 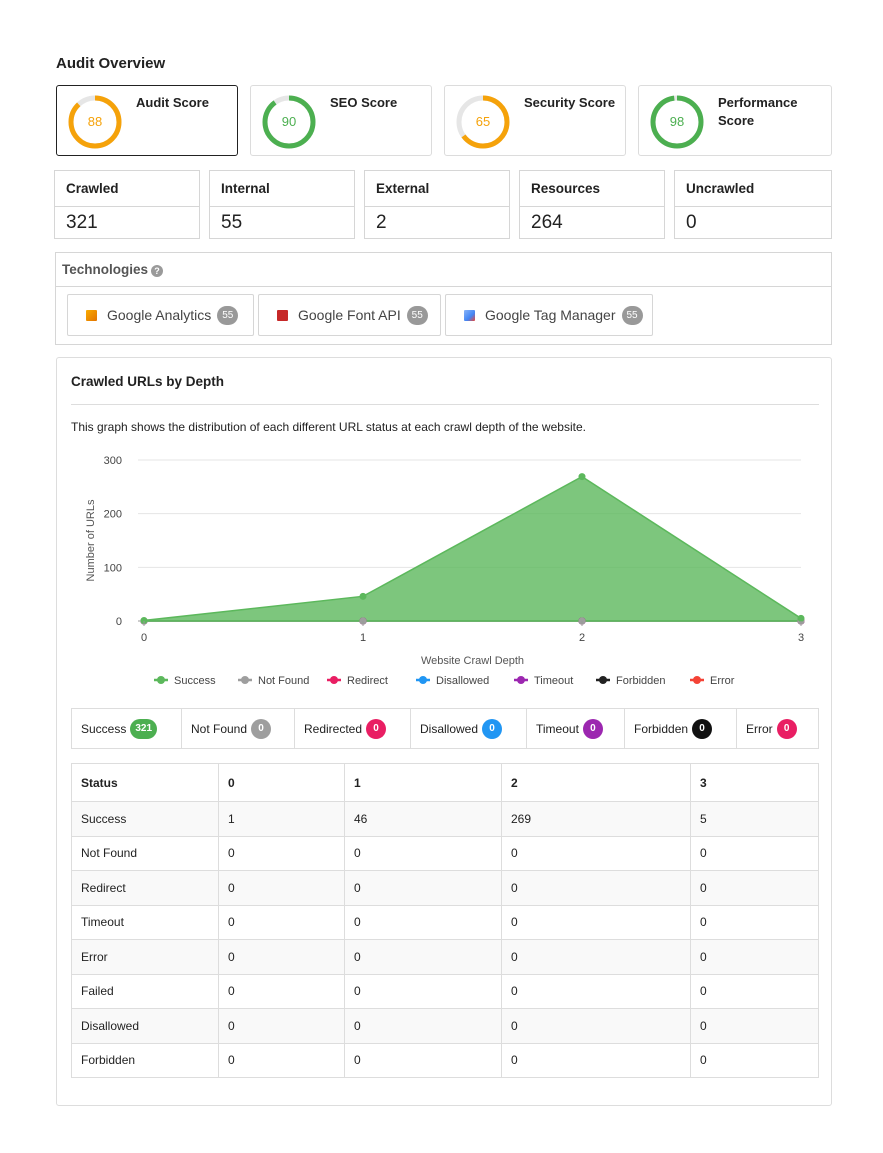 What do you see at coordinates (104, 728) in the screenshot?
I see `status-summary-label: Success` at bounding box center [104, 728].